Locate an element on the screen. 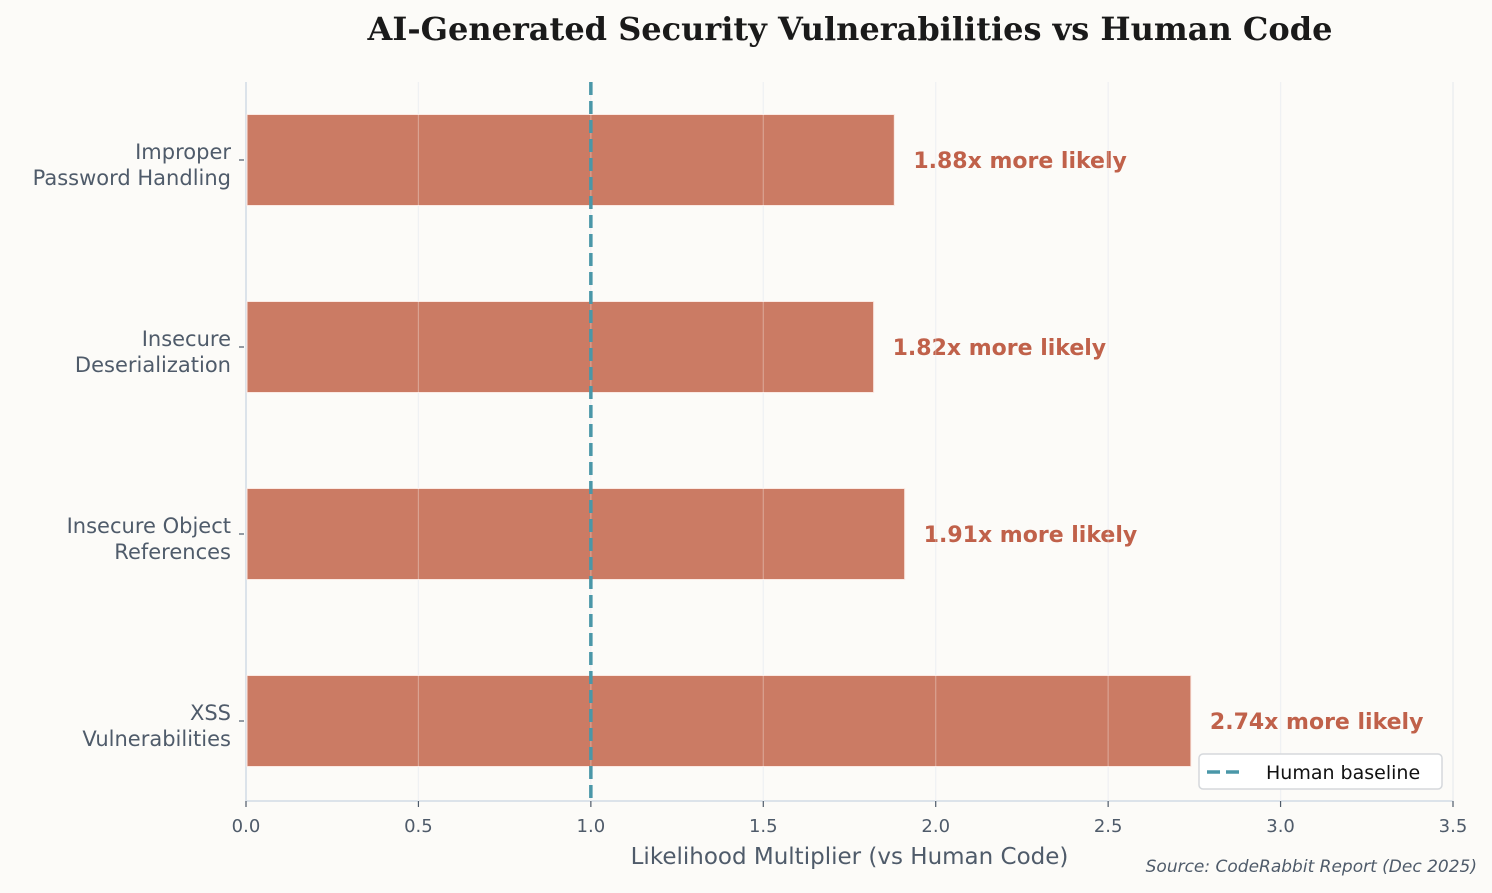 The width and height of the screenshot is (1492, 893). data-label: 1.88x more likely is located at coordinates (1020, 161).